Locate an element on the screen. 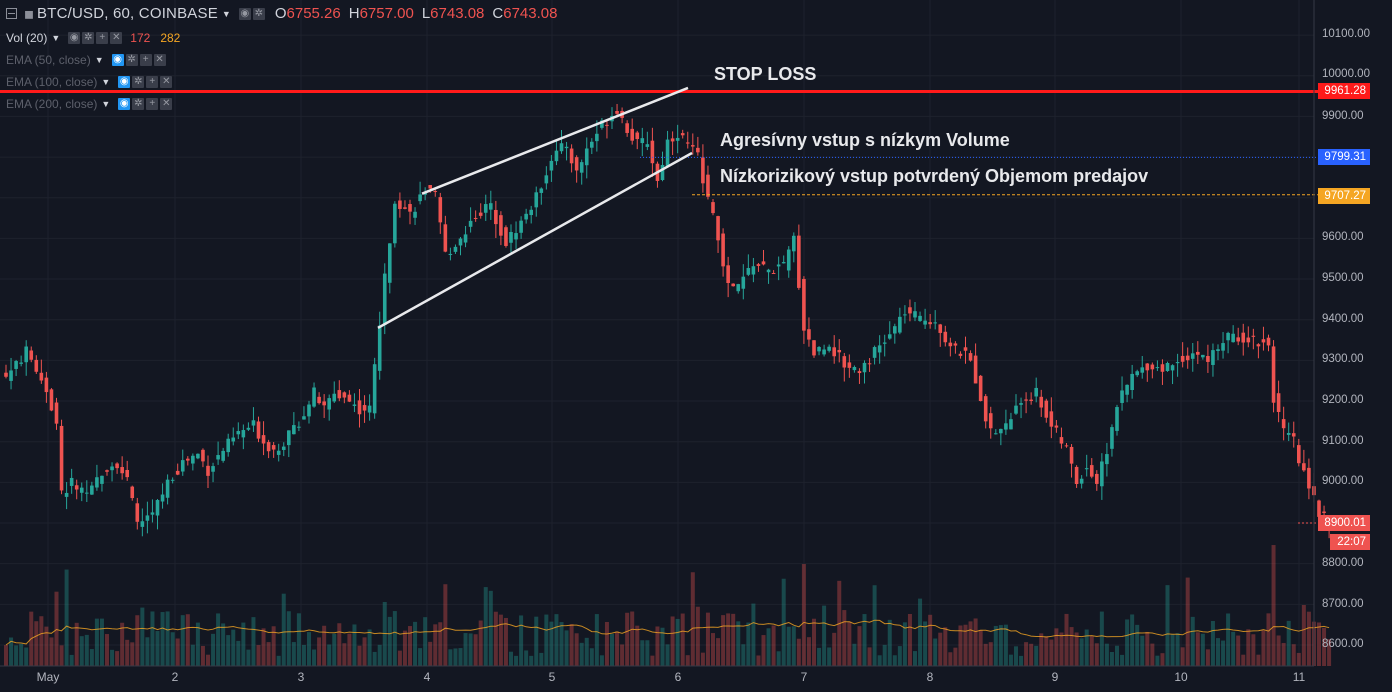 The width and height of the screenshot is (1392, 692). ema-100-name: EMA (100, close) is located at coordinates (52, 82).